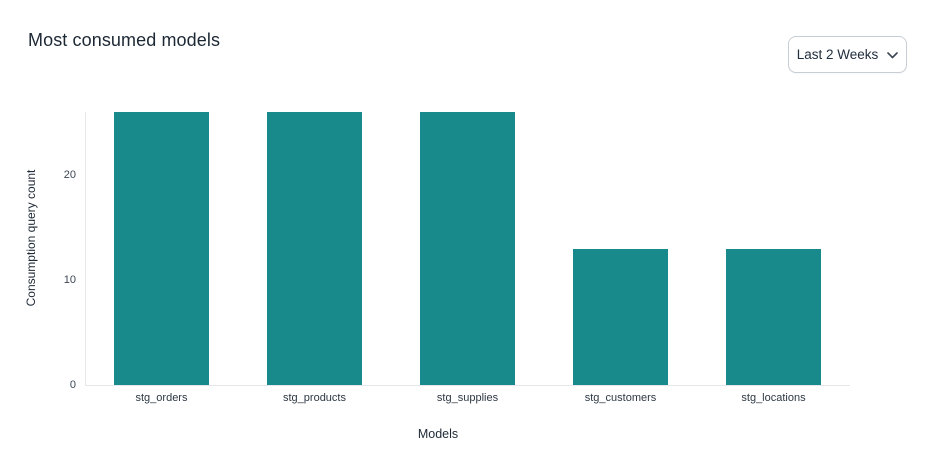 The width and height of the screenshot is (935, 471). I want to click on x-axis-line, so click(467, 385).